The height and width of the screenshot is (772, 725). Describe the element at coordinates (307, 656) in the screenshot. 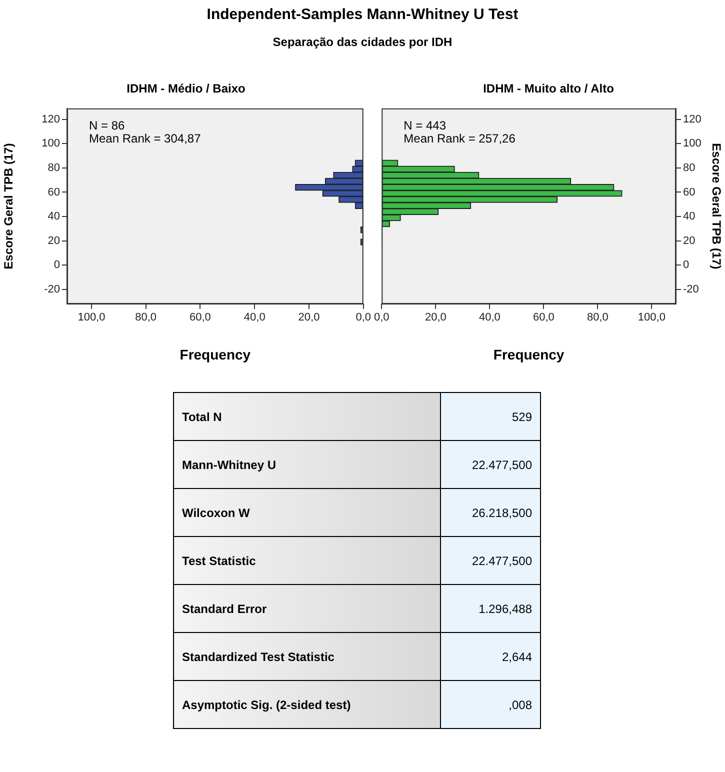

I see `category-label: Standardized Test Statistic` at that location.